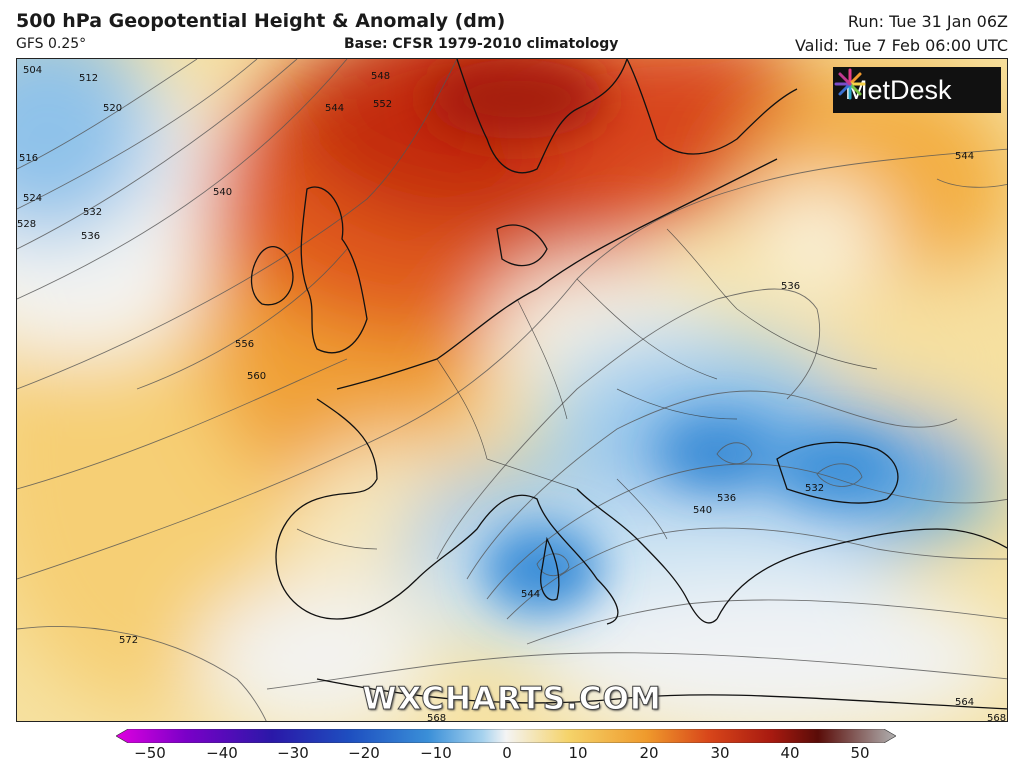  What do you see at coordinates (28, 158) in the screenshot?
I see `contour-label: 516` at bounding box center [28, 158].